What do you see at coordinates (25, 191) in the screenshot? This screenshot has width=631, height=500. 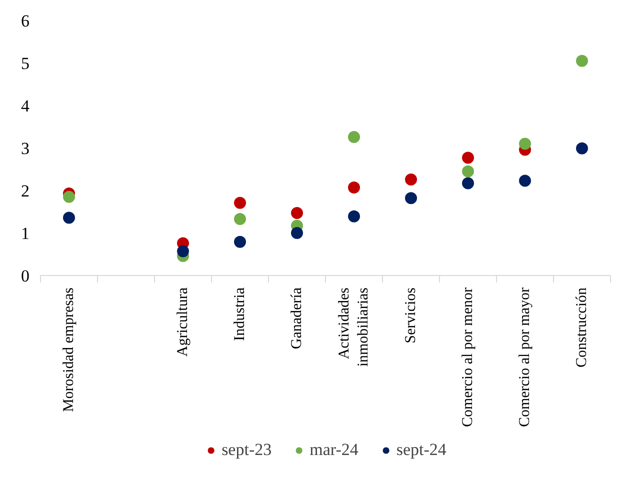 I see `y-tick-label: 2` at bounding box center [25, 191].